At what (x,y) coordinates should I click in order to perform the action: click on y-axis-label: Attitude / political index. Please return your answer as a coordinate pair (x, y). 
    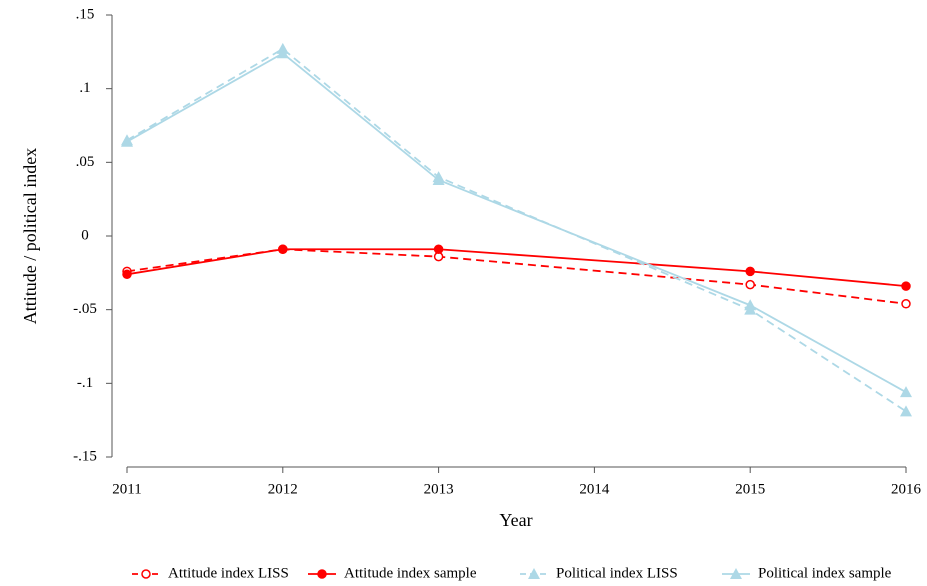
    Looking at the image, I should click on (30, 236).